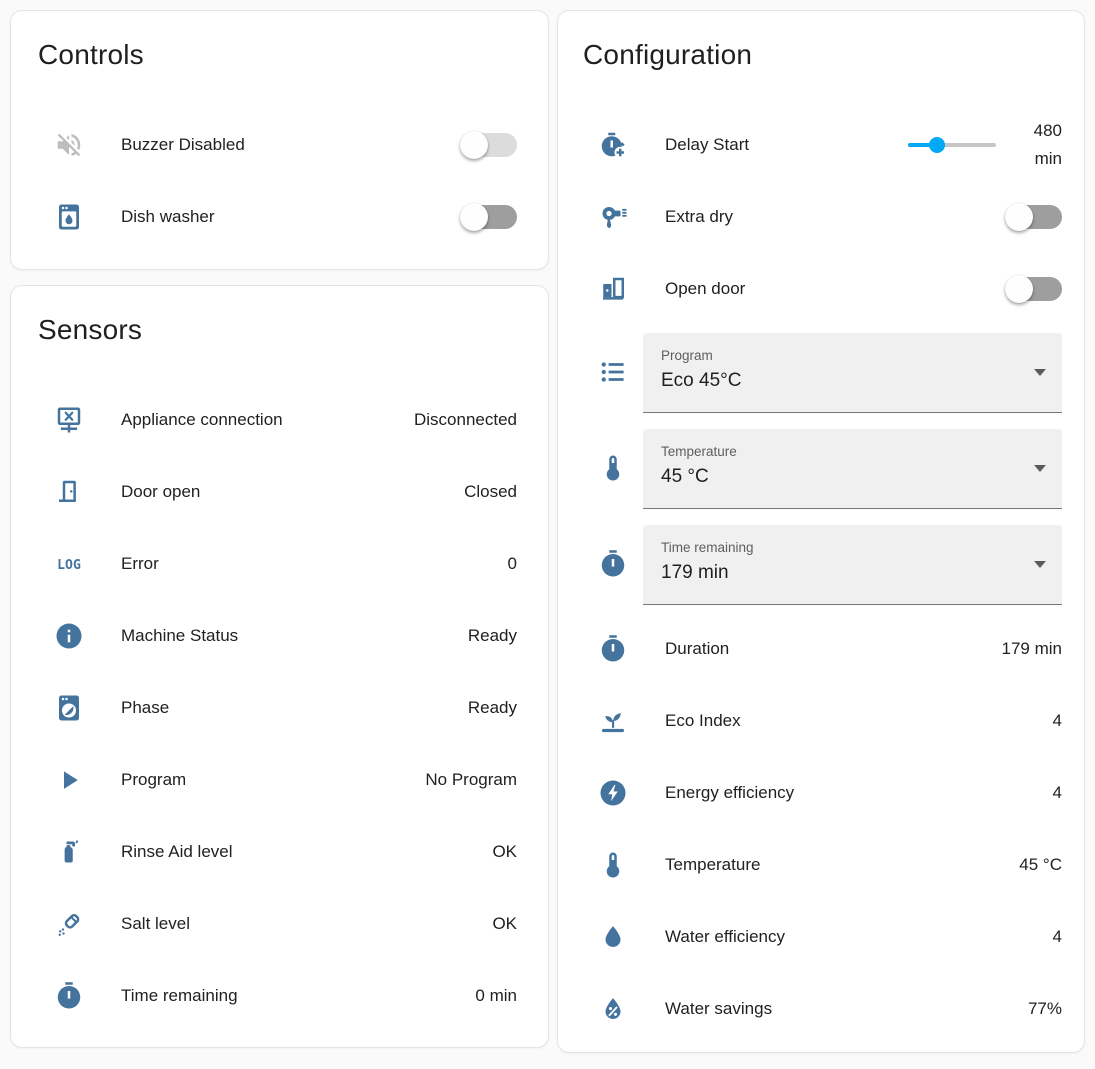 Image resolution: width=1095 pixels, height=1069 pixels. I want to click on temperature-select: Temperature 45 °C, so click(852, 469).